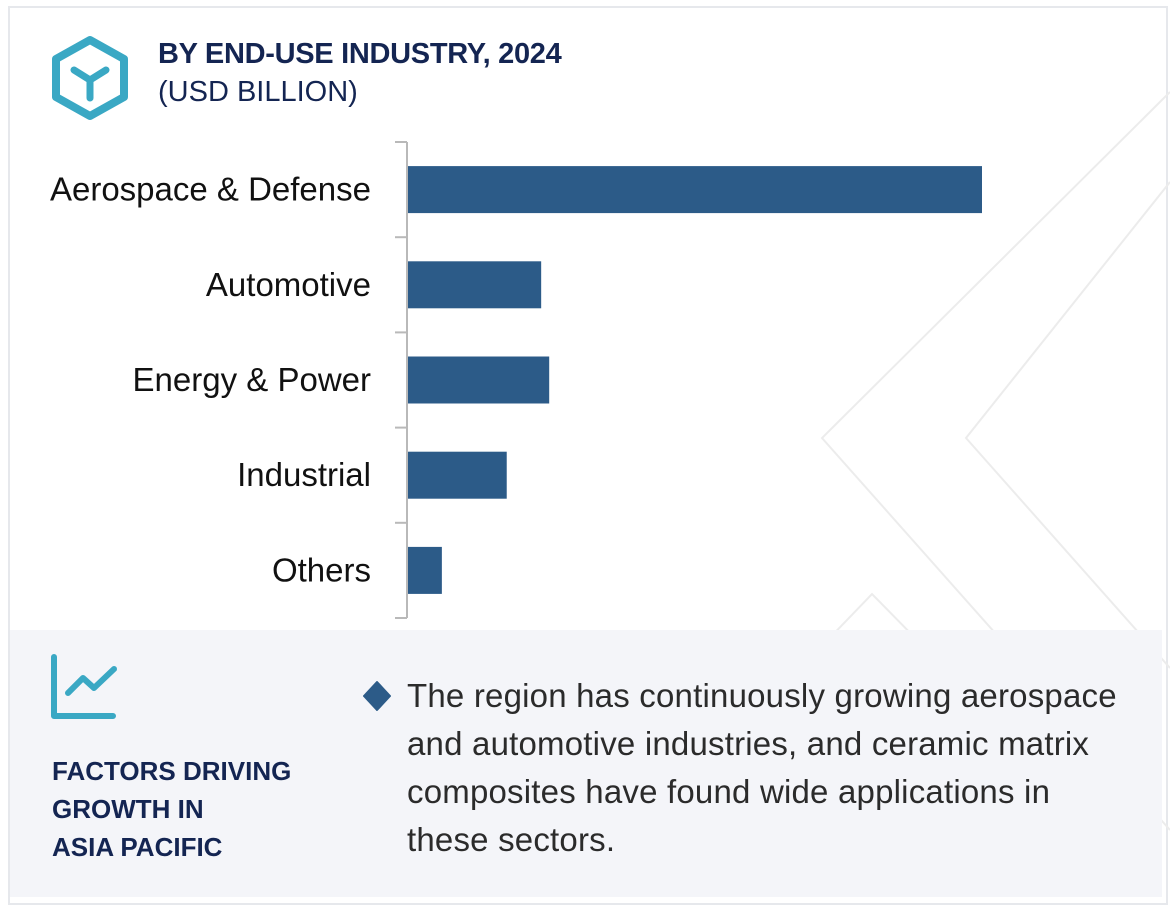  What do you see at coordinates (137, 847) in the screenshot?
I see `factors-heading-line: ASIA PACIFIC` at bounding box center [137, 847].